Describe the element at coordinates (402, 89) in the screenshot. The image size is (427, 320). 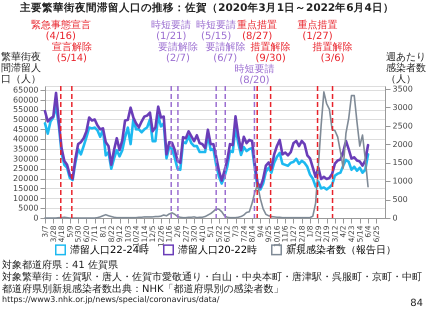
I see `y2-tick-label: 3500` at that location.